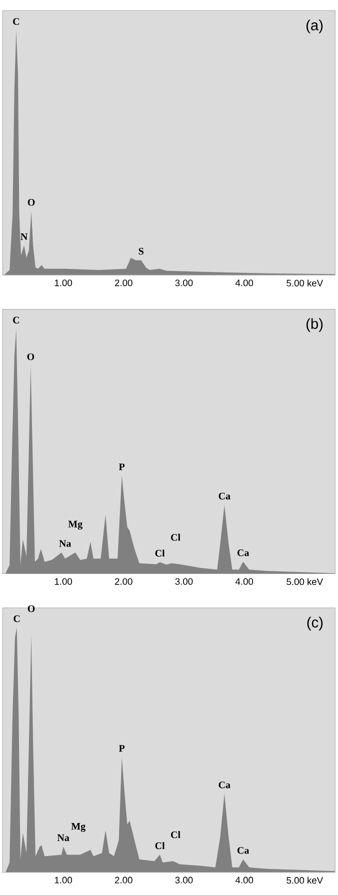 The height and width of the screenshot is (895, 338). What do you see at coordinates (314, 27) in the screenshot?
I see `chart-title: (a)` at bounding box center [314, 27].